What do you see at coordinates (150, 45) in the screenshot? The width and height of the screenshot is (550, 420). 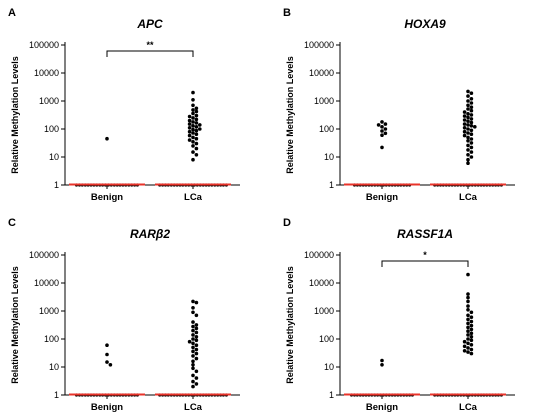 I see `significance-marker: **` at bounding box center [150, 45].